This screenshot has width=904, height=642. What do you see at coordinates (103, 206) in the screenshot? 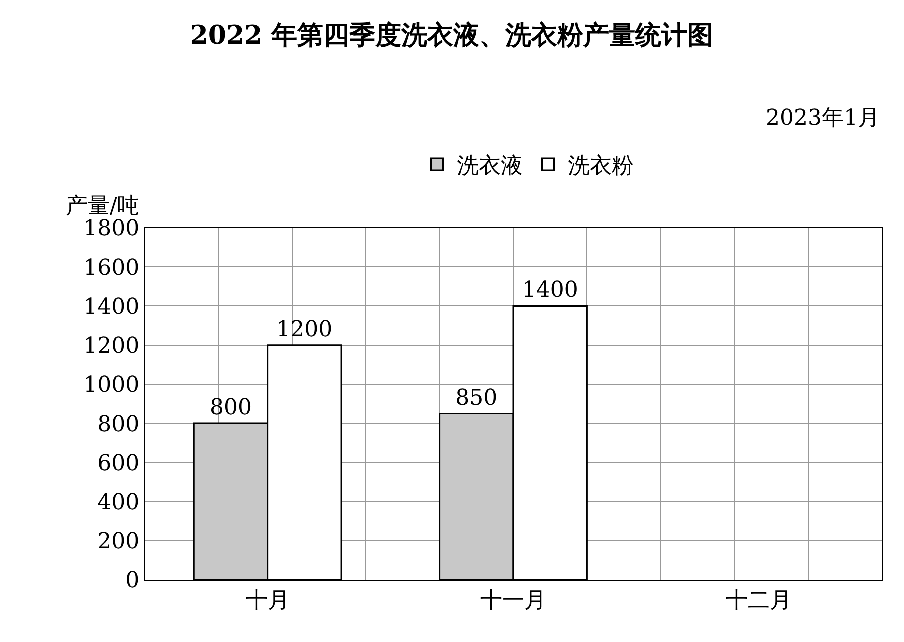
I see `y-axis-title: 产量/吨` at bounding box center [103, 206].